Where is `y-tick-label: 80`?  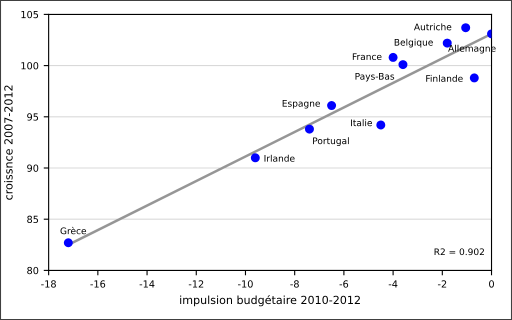
y-tick-label: 80 is located at coordinates (32, 270).